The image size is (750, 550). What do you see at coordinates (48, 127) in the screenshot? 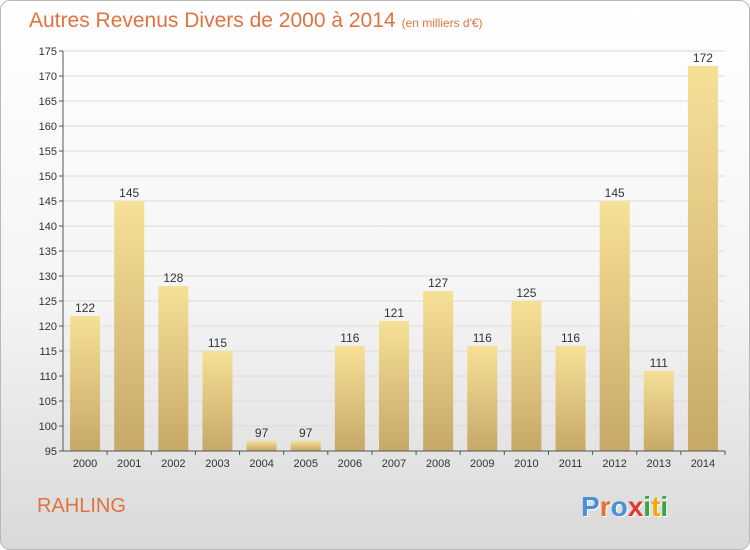
I see `y-tick-label: 160` at bounding box center [48, 127].